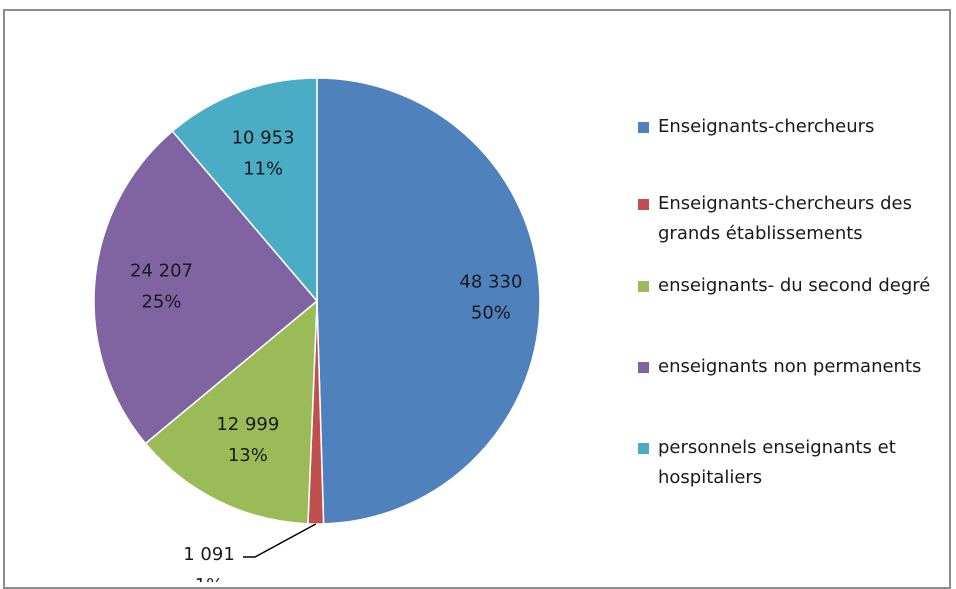 The image size is (956, 589). Describe the element at coordinates (491, 312) in the screenshot. I see `data-label: 50%` at that location.